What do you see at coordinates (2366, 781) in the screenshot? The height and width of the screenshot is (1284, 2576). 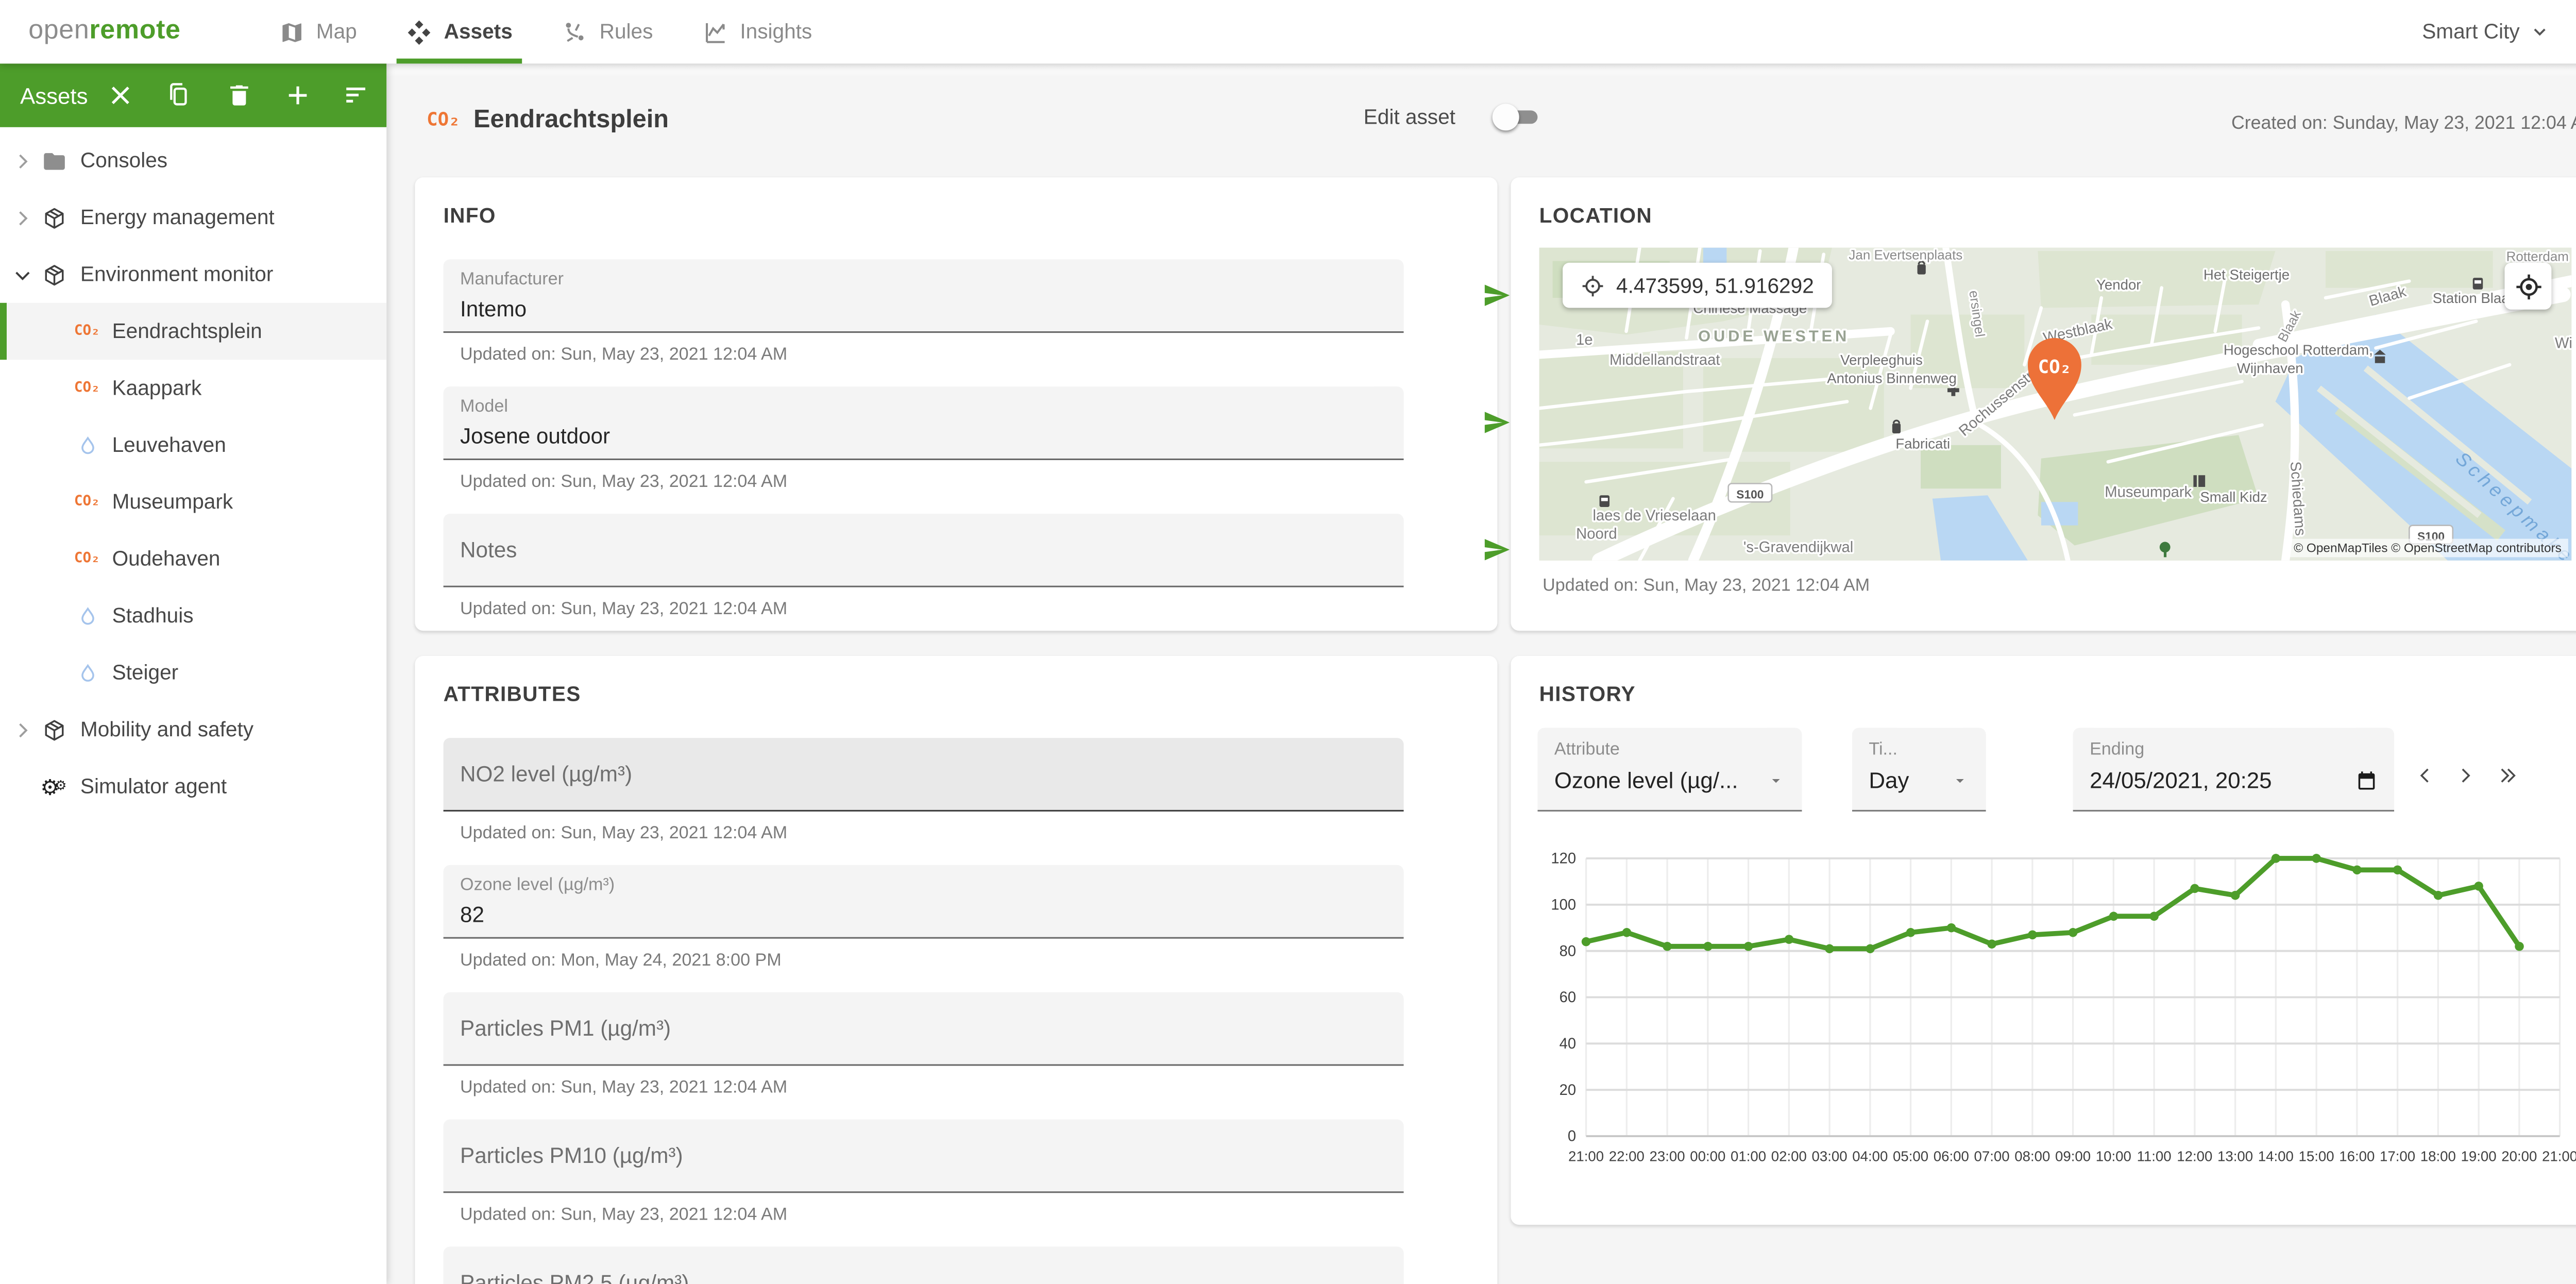 I see `calendar-icon` at bounding box center [2366, 781].